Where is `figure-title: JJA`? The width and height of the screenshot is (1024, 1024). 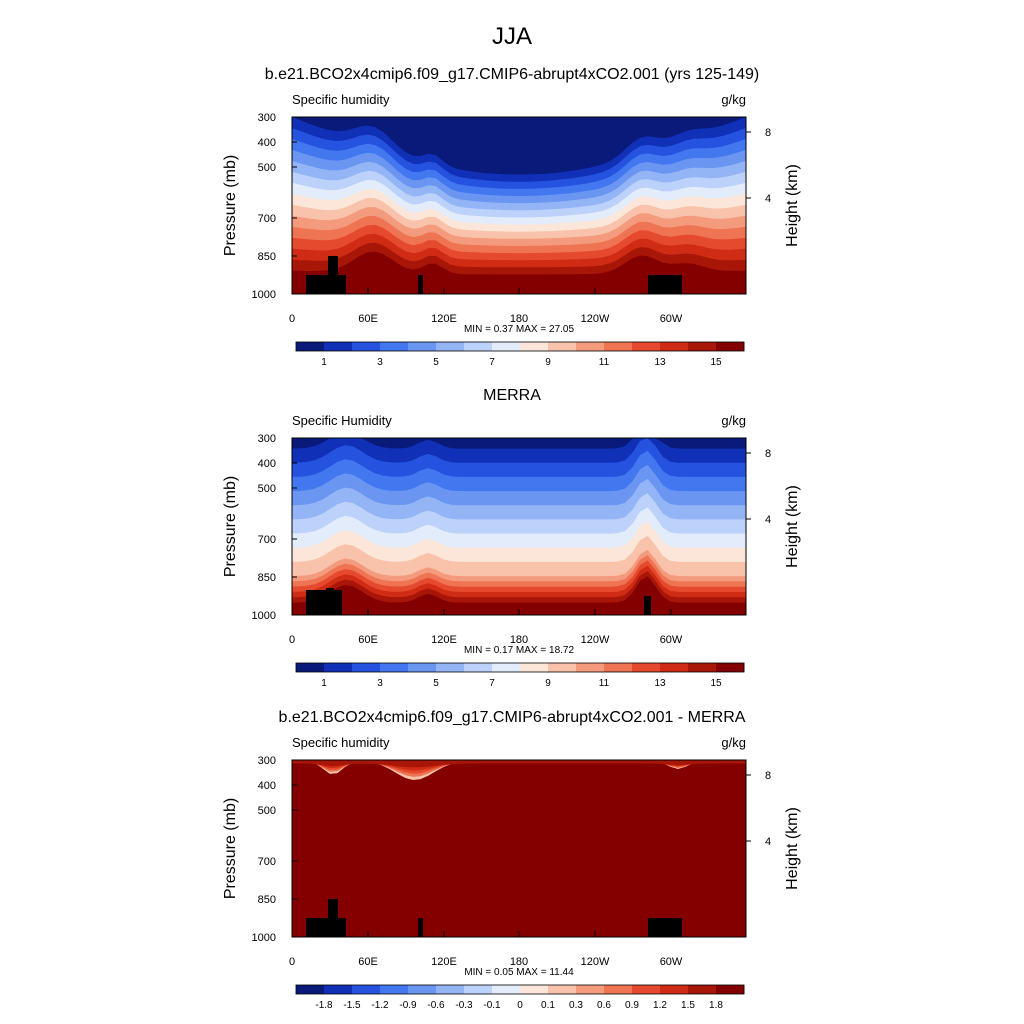
figure-title: JJA is located at coordinates (512, 36).